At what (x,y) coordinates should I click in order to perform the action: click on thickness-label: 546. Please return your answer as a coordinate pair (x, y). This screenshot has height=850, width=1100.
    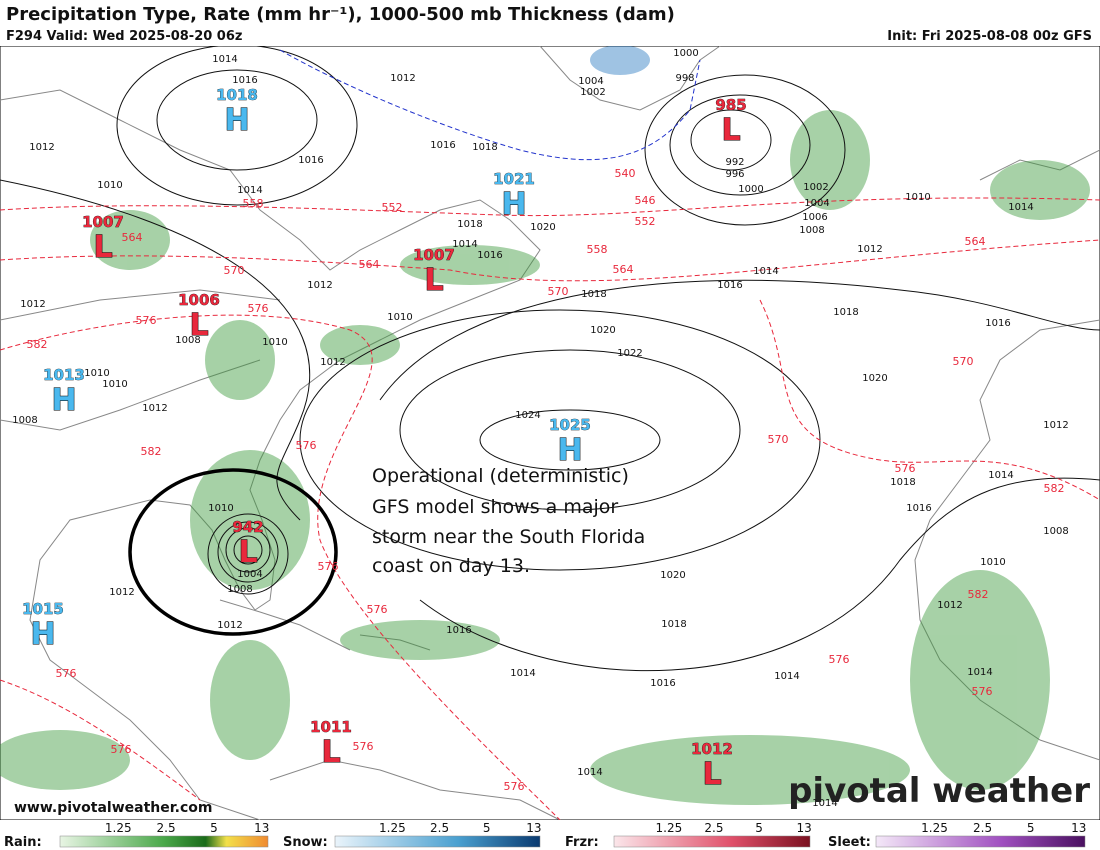
    Looking at the image, I should click on (645, 200).